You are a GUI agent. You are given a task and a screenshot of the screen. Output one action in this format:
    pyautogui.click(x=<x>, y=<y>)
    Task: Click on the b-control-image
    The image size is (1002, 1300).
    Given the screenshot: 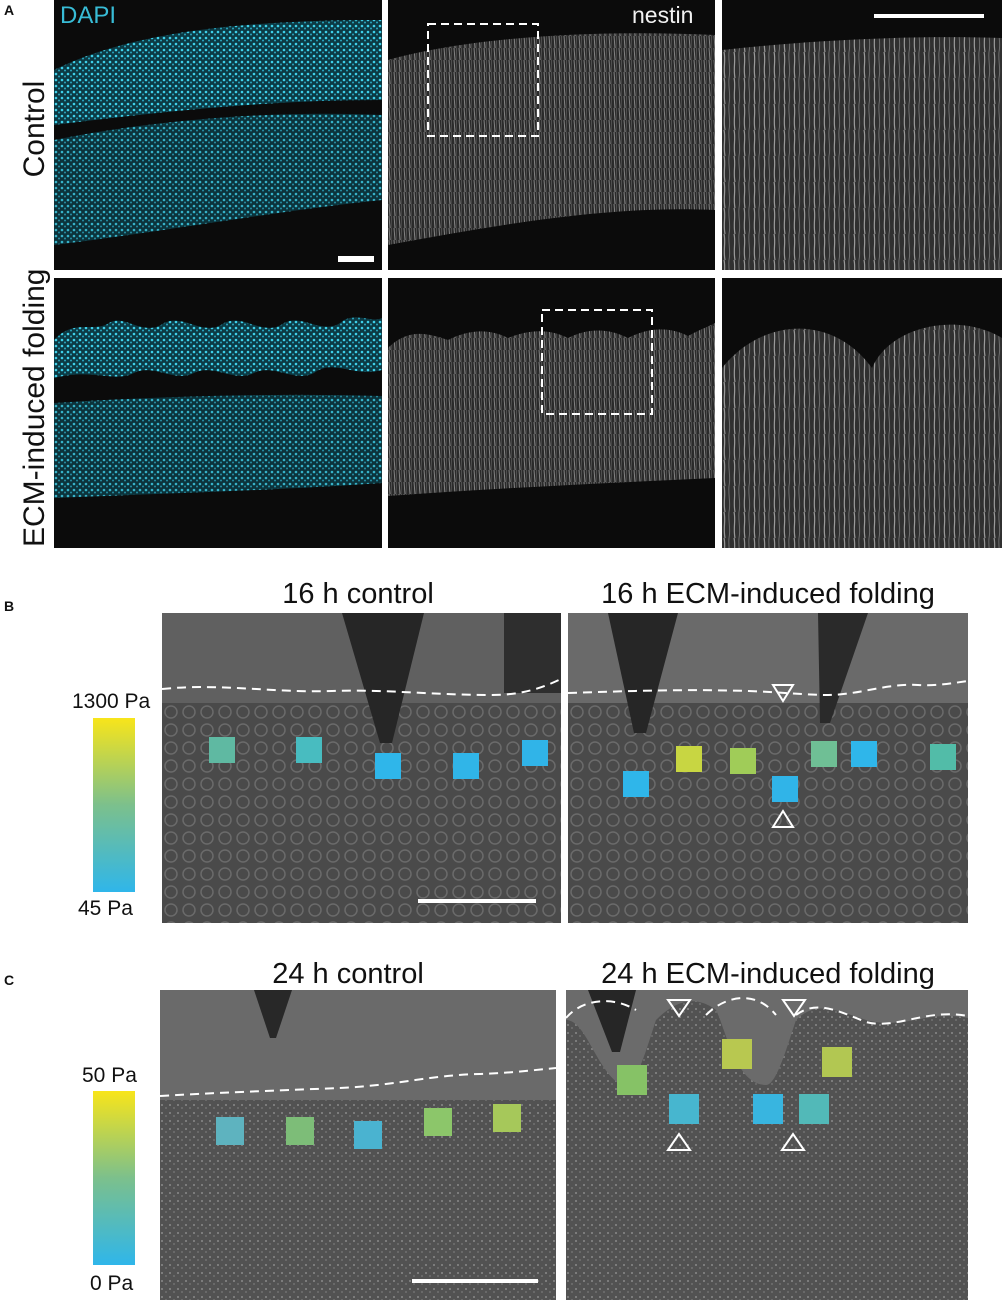 What is the action you would take?
    pyautogui.click(x=361, y=768)
    